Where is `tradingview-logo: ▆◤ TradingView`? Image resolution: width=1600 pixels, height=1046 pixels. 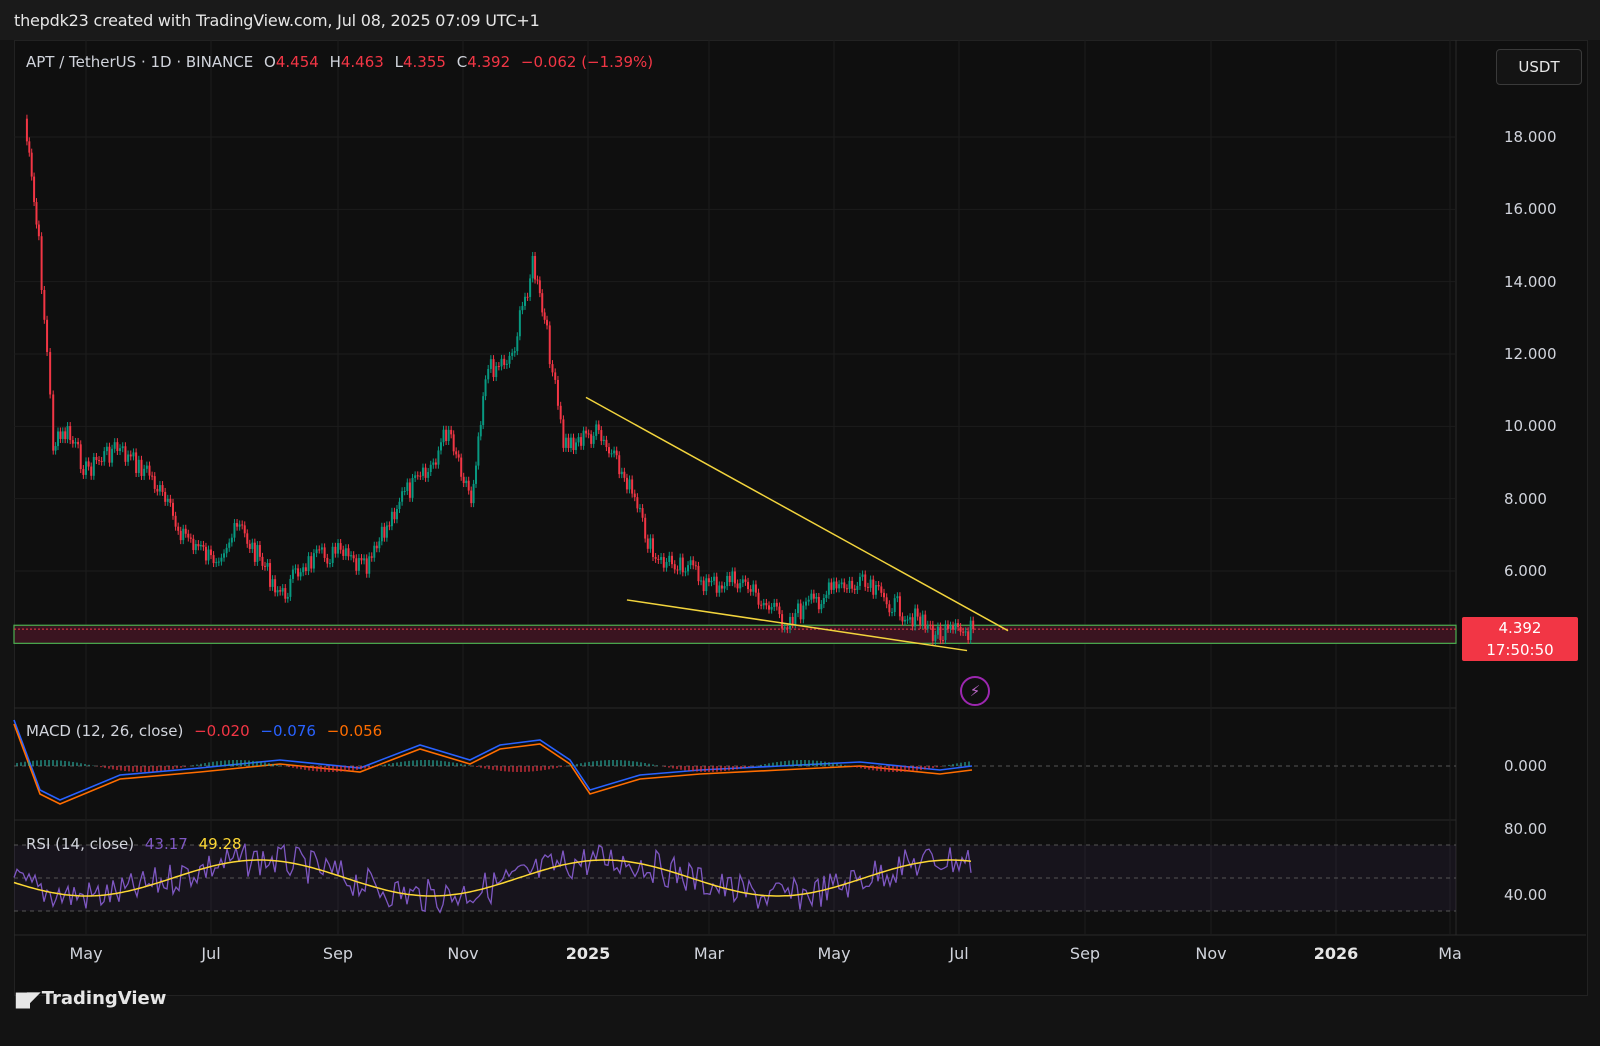
tradingview-logo: ▆◤ TradingView is located at coordinates (91, 998).